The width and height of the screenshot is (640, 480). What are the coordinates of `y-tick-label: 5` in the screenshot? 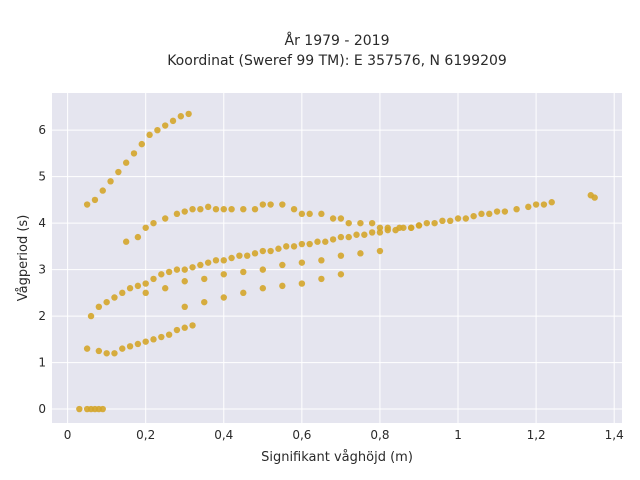 It's located at (42, 177).